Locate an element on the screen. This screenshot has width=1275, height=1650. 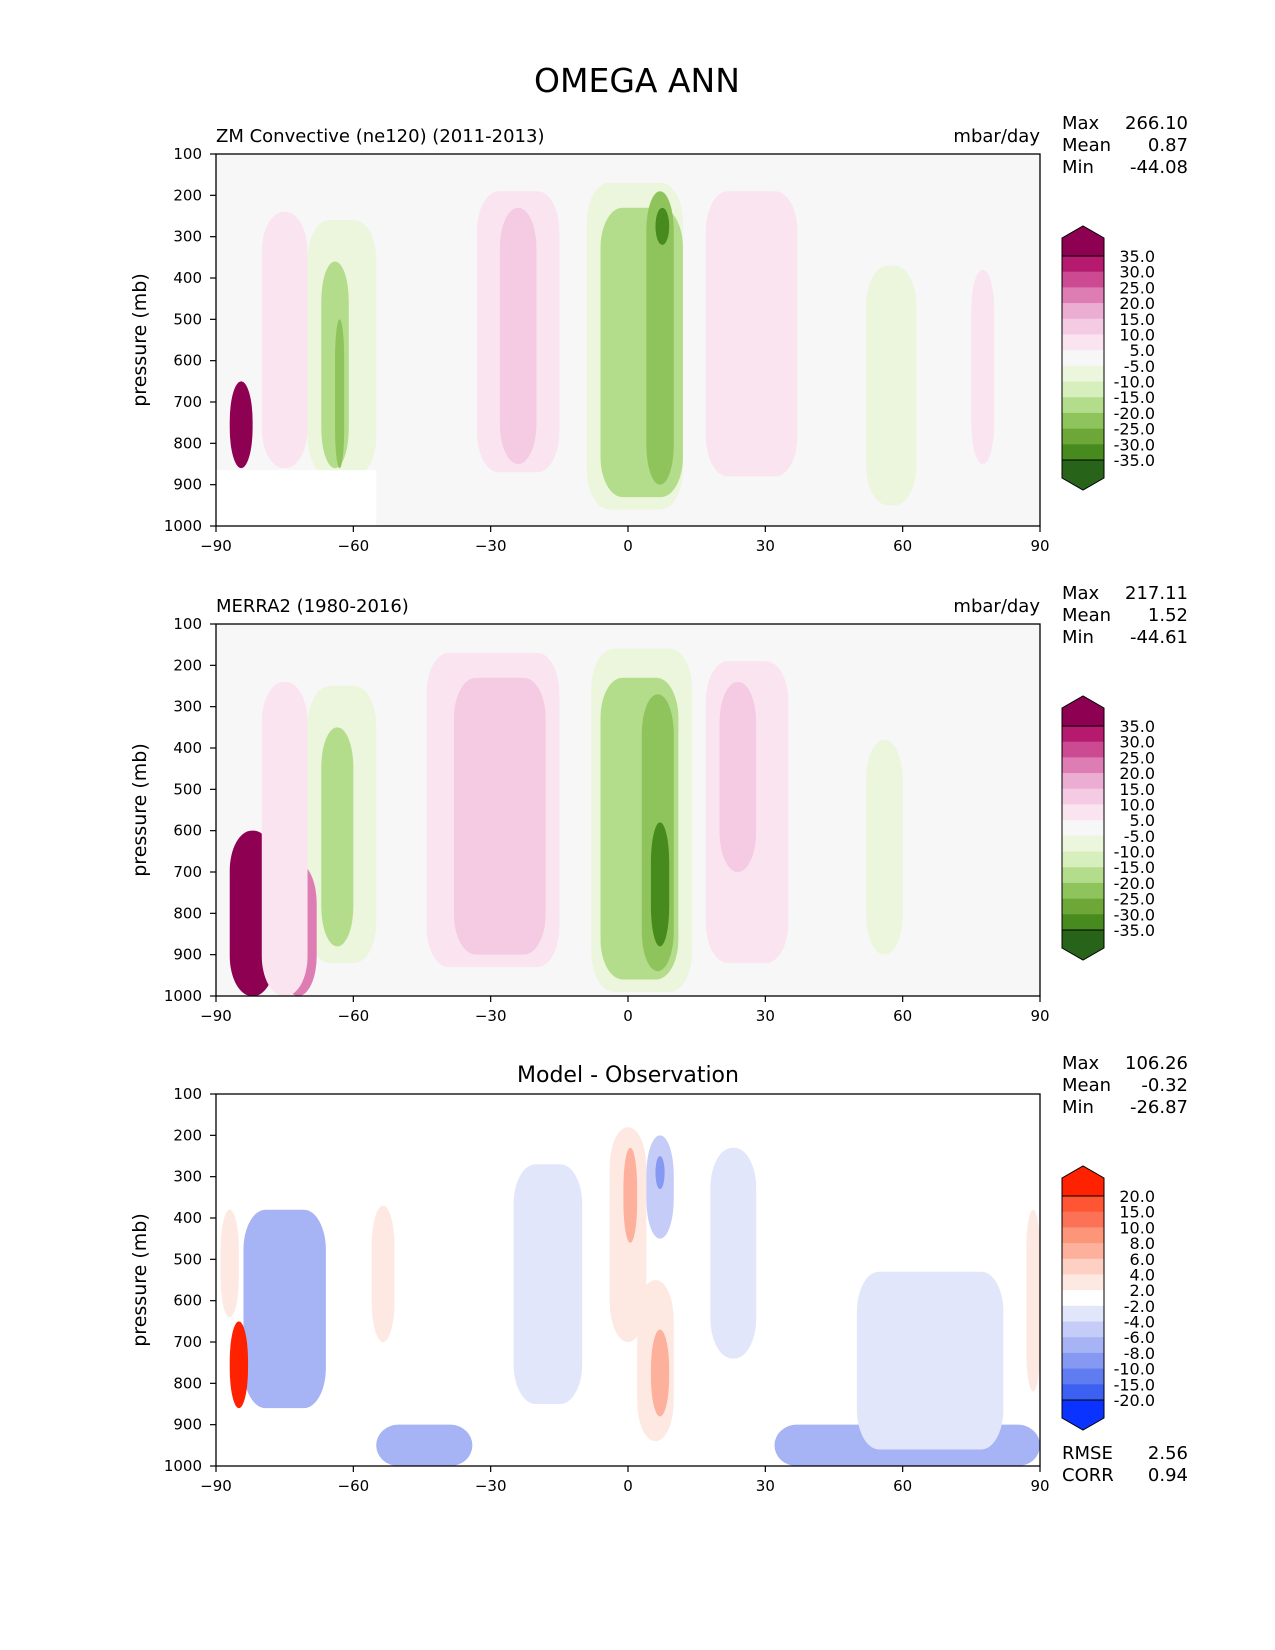
stat-value: -44.08 is located at coordinates (1159, 167).